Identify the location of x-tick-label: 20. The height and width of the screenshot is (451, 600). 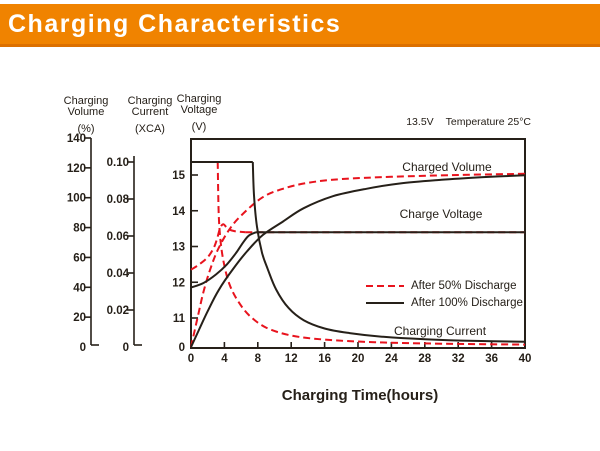
(358, 359).